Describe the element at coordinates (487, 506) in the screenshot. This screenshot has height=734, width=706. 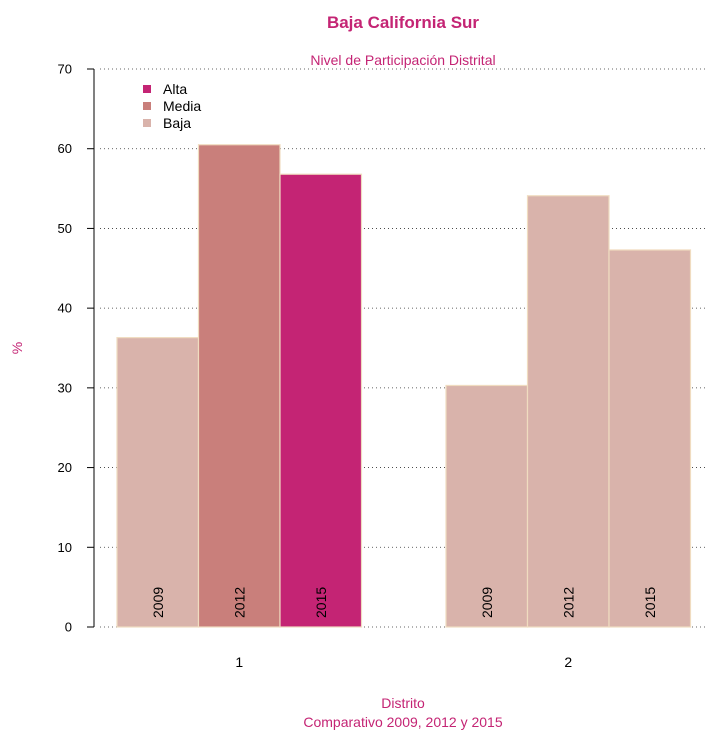
I see `bar-2-2009` at that location.